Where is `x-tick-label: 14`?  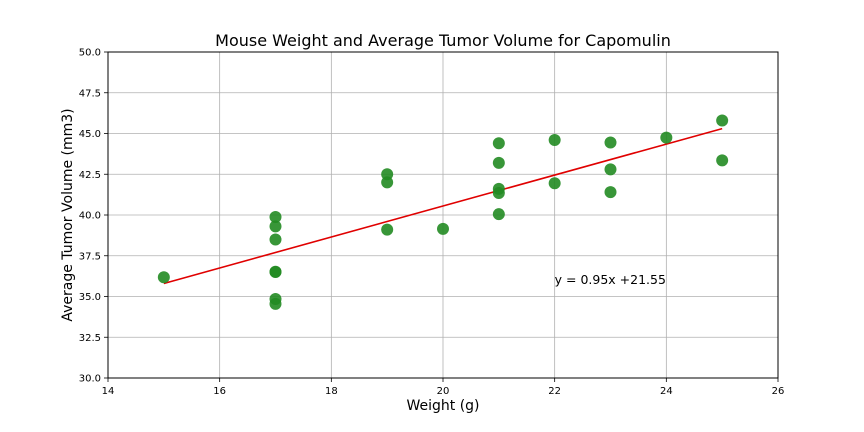
x-tick-label: 14 is located at coordinates (108, 391).